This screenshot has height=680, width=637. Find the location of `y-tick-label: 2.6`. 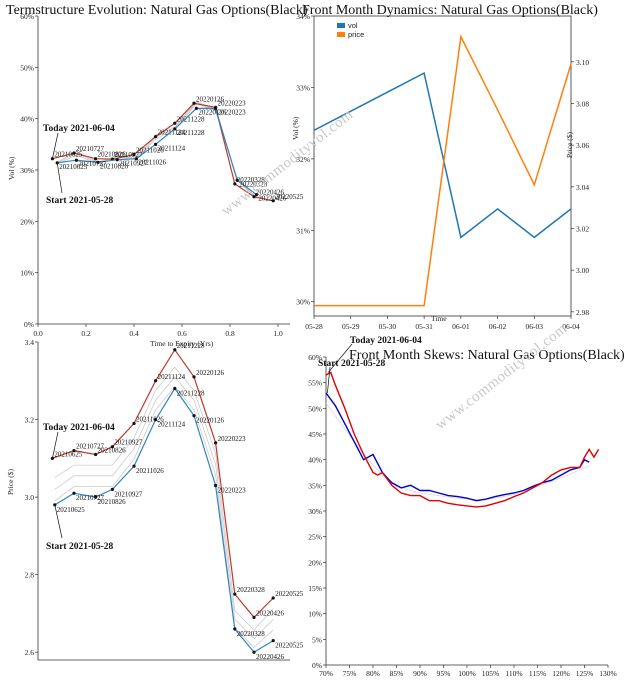

y-tick-label: 2.6 is located at coordinates (30, 652).